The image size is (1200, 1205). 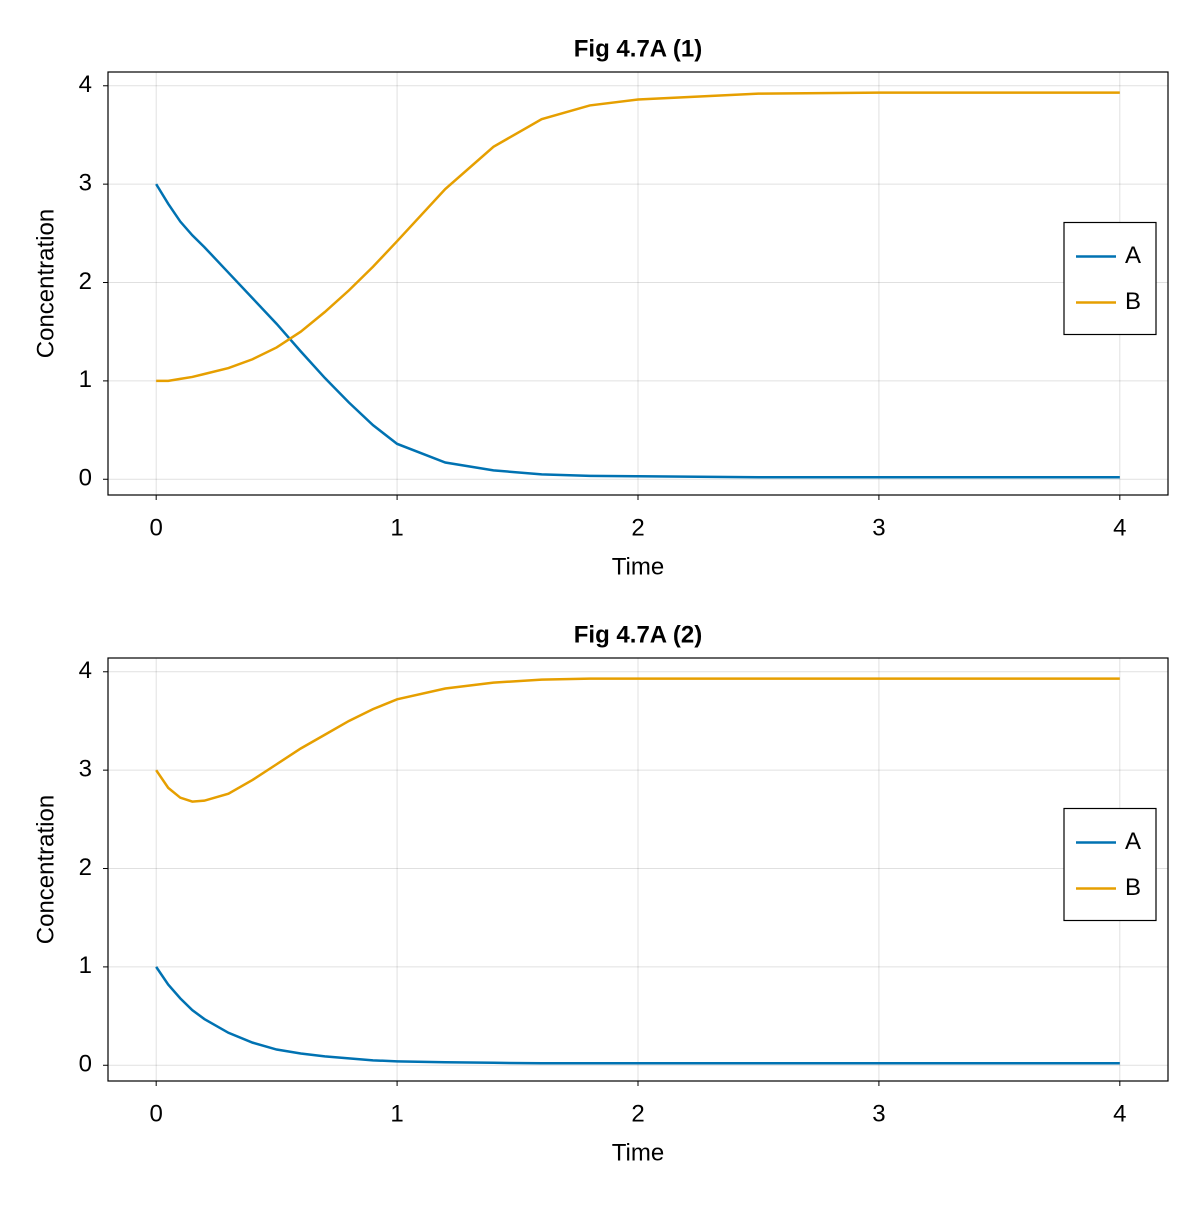 I want to click on chart-title: Fig 4.7A (1), so click(x=638, y=48).